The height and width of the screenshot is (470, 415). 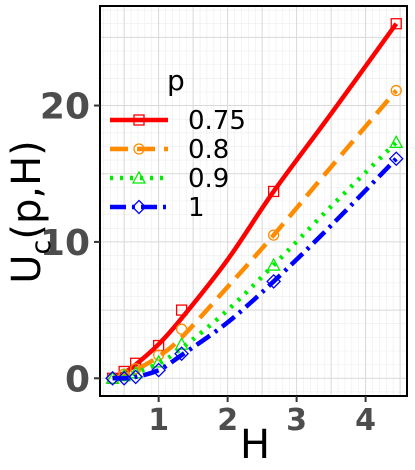 What do you see at coordinates (139, 120) in the screenshot?
I see `legend-marker-square` at bounding box center [139, 120].